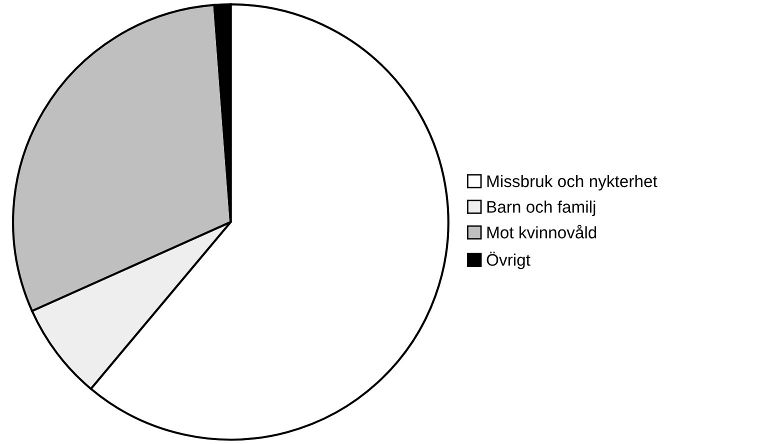 The image size is (782, 444). Describe the element at coordinates (541, 208) in the screenshot. I see `legend-label: Barn och familj` at that location.